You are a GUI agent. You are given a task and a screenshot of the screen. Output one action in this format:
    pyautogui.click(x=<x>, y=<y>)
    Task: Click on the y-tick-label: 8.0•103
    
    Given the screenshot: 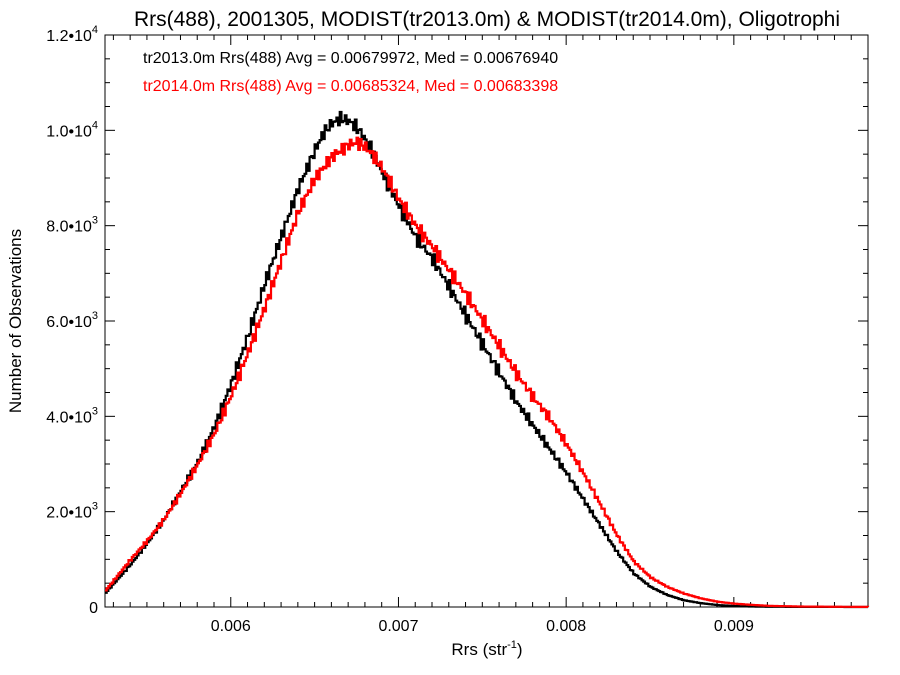 What is the action you would take?
    pyautogui.click(x=72, y=225)
    